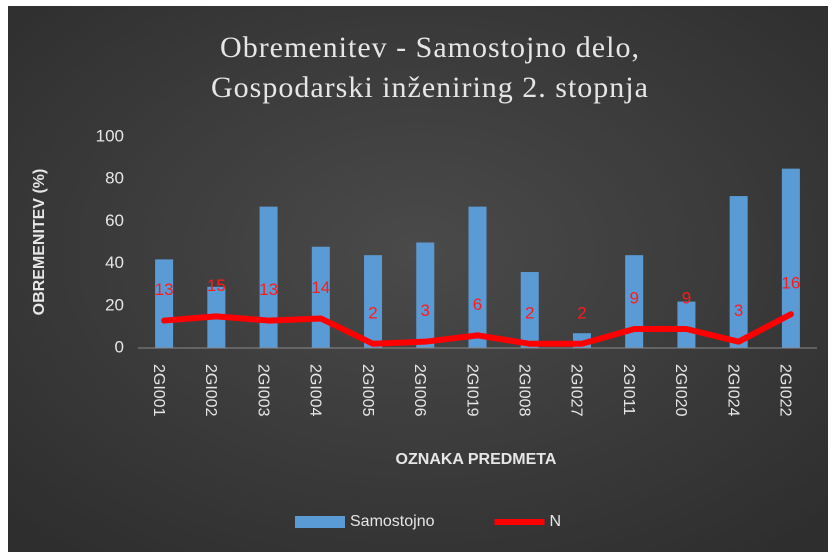 The height and width of the screenshot is (558, 836). Describe the element at coordinates (320, 287) in the screenshot. I see `data-label: 14` at that location.